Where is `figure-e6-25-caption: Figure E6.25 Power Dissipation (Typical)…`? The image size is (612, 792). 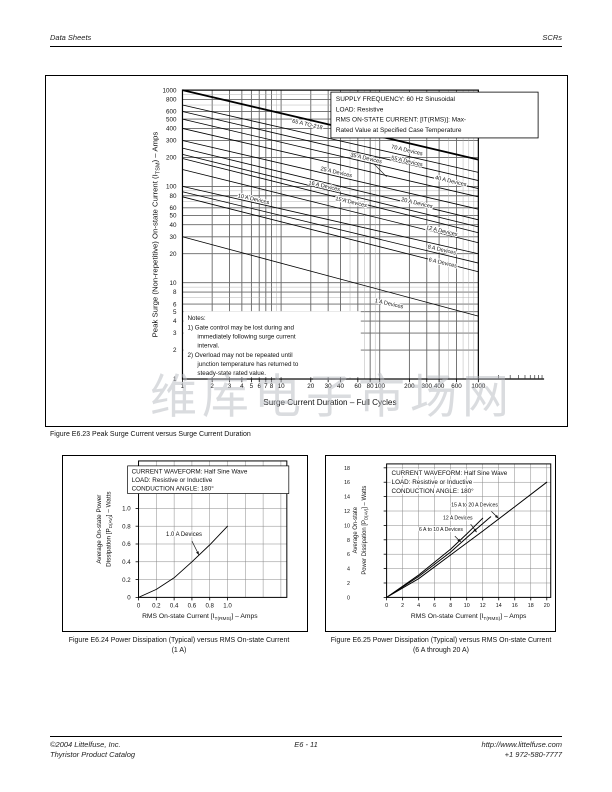
figure-e6-25-caption: Figure E6.25 Power Dissipation (Typical)… is located at coordinates (441, 645).